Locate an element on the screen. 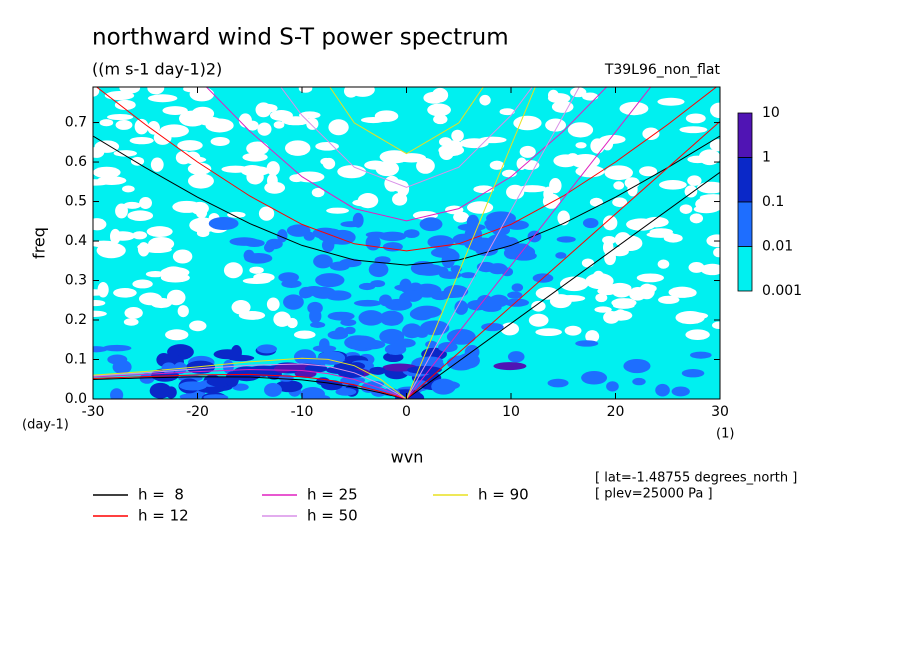  y-tick-label: 0.3 is located at coordinates (76, 281).